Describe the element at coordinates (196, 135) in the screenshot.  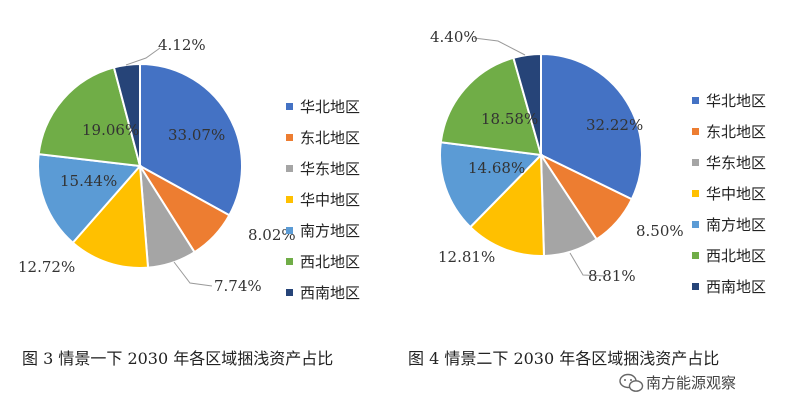
I see `data-label-north: 33.07%` at that location.